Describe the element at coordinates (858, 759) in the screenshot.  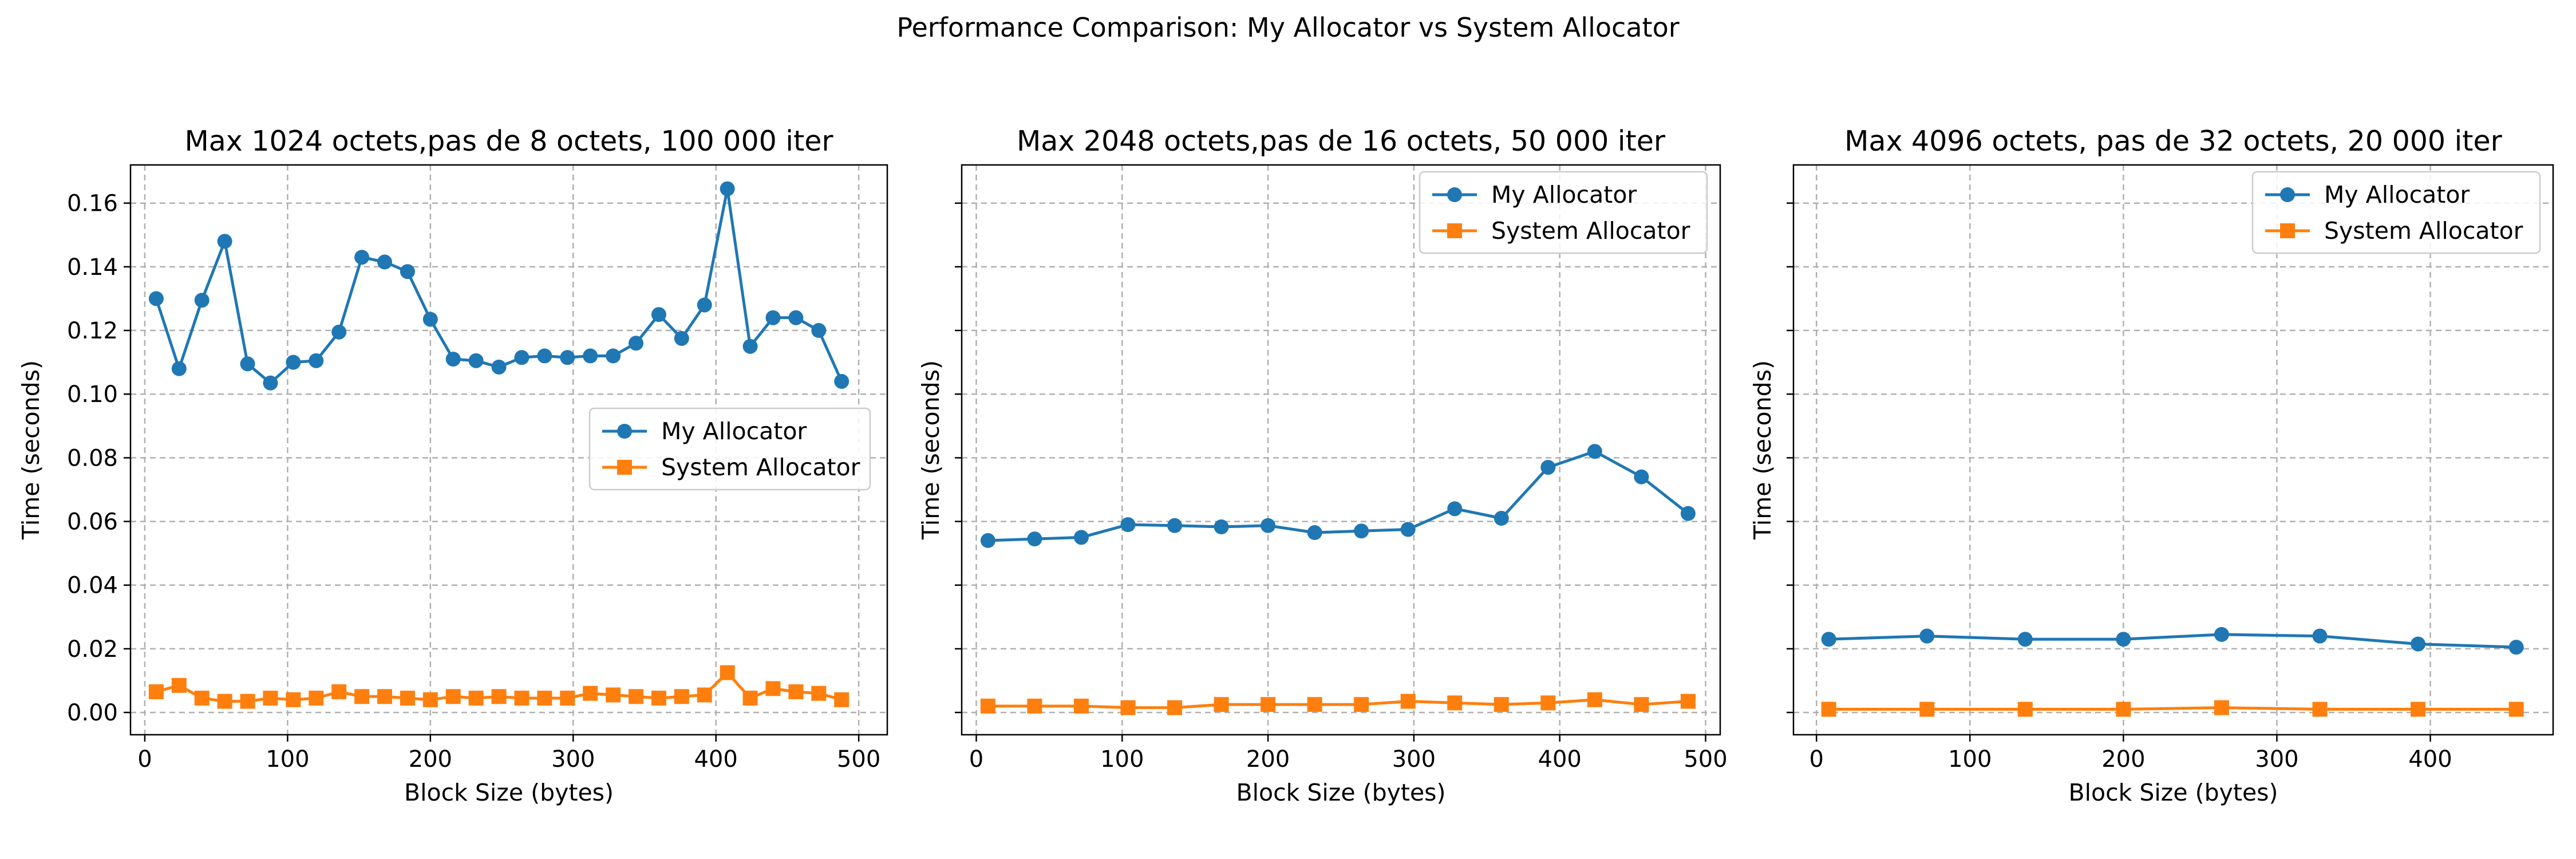
I see `x-tick-label: 500` at that location.